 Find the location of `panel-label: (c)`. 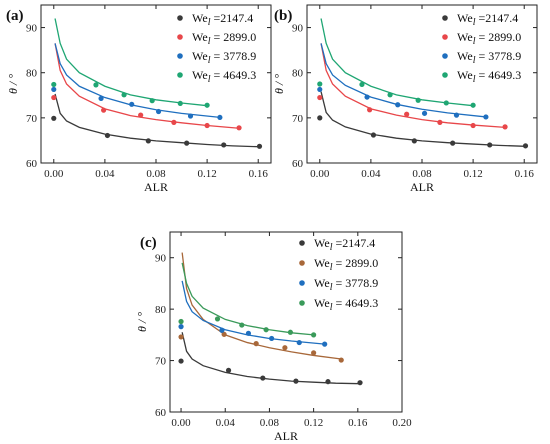

panel-label: (c) is located at coordinates (148, 243).